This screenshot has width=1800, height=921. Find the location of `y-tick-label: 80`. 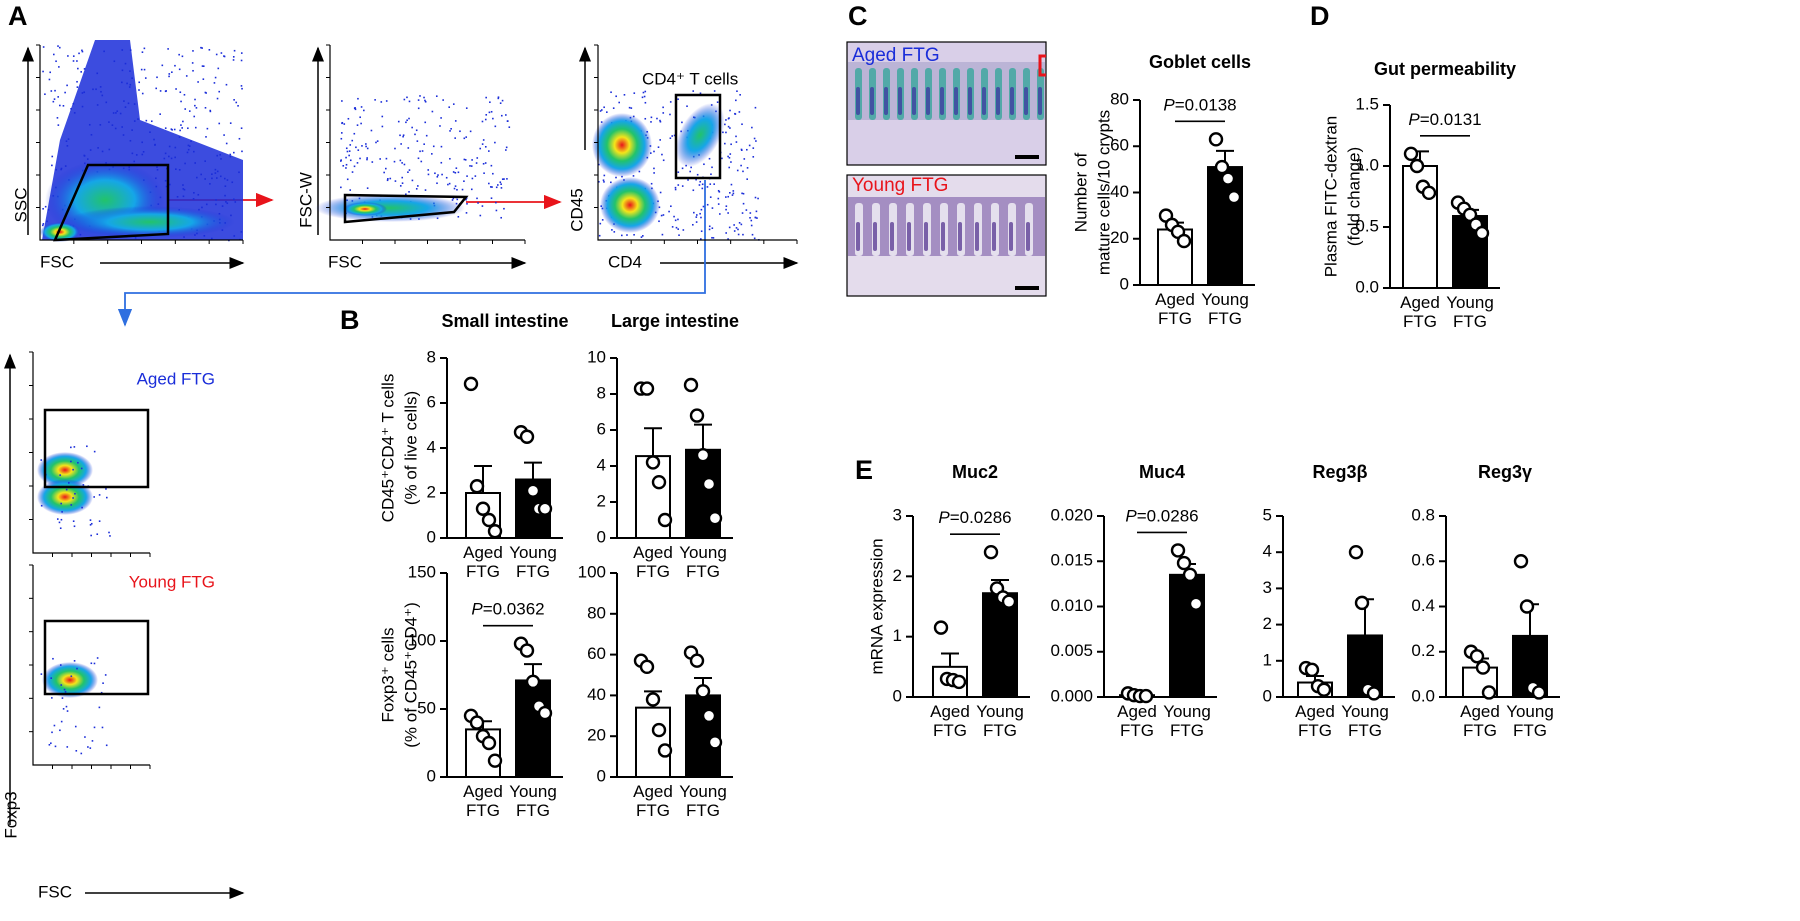

y-tick-label: 80 is located at coordinates (596, 612).